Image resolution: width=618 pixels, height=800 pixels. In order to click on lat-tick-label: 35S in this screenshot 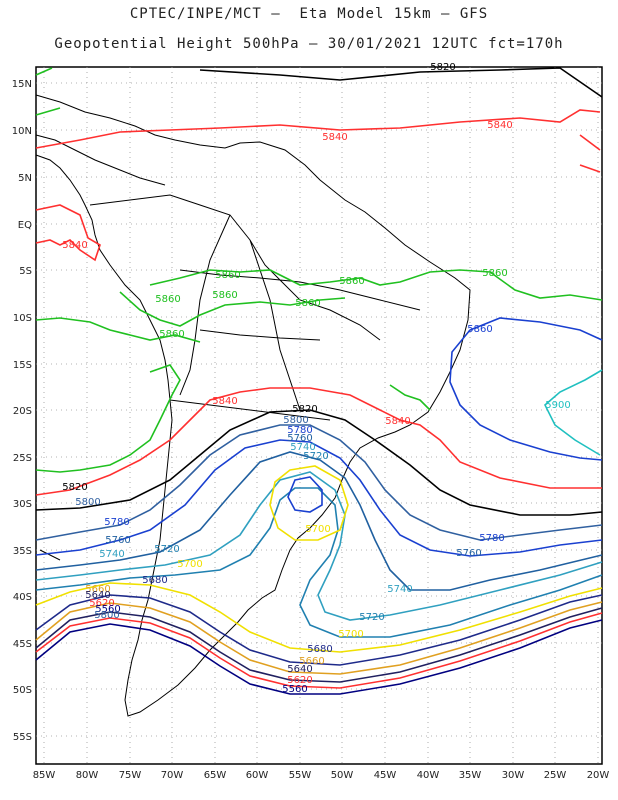, I will do `click(22, 551)`.